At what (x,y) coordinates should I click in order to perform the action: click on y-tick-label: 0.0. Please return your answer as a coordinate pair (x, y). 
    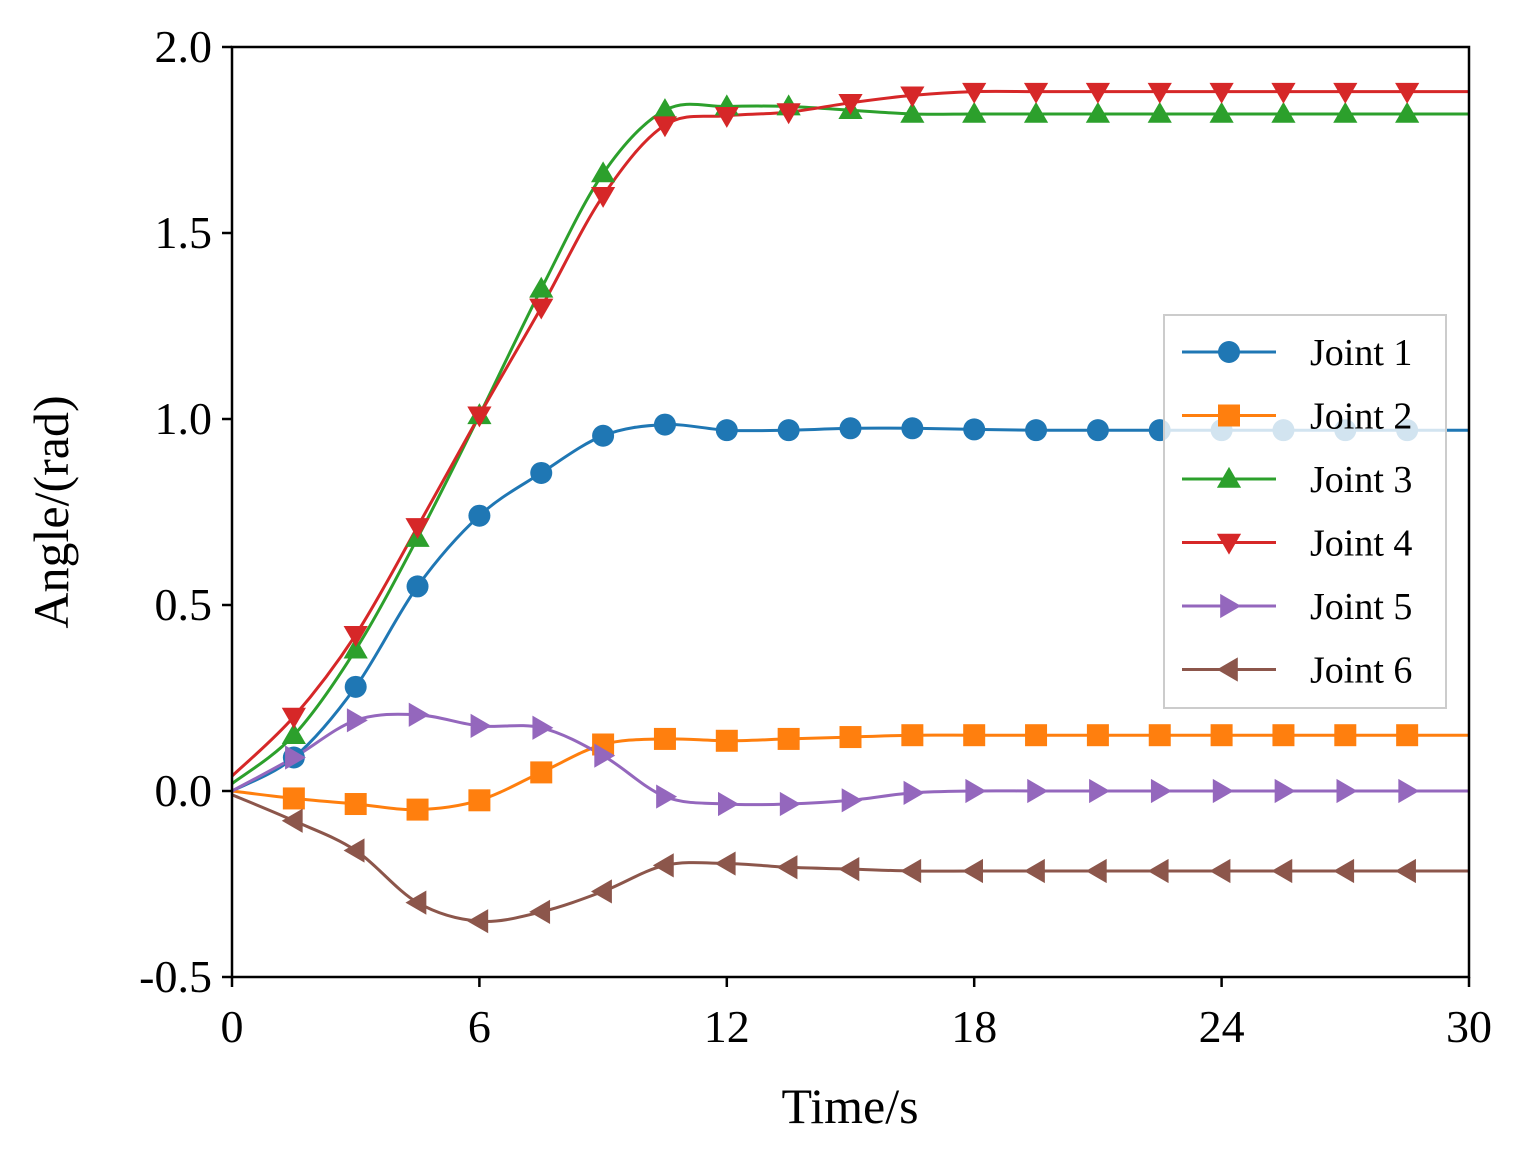
    Looking at the image, I should click on (184, 790).